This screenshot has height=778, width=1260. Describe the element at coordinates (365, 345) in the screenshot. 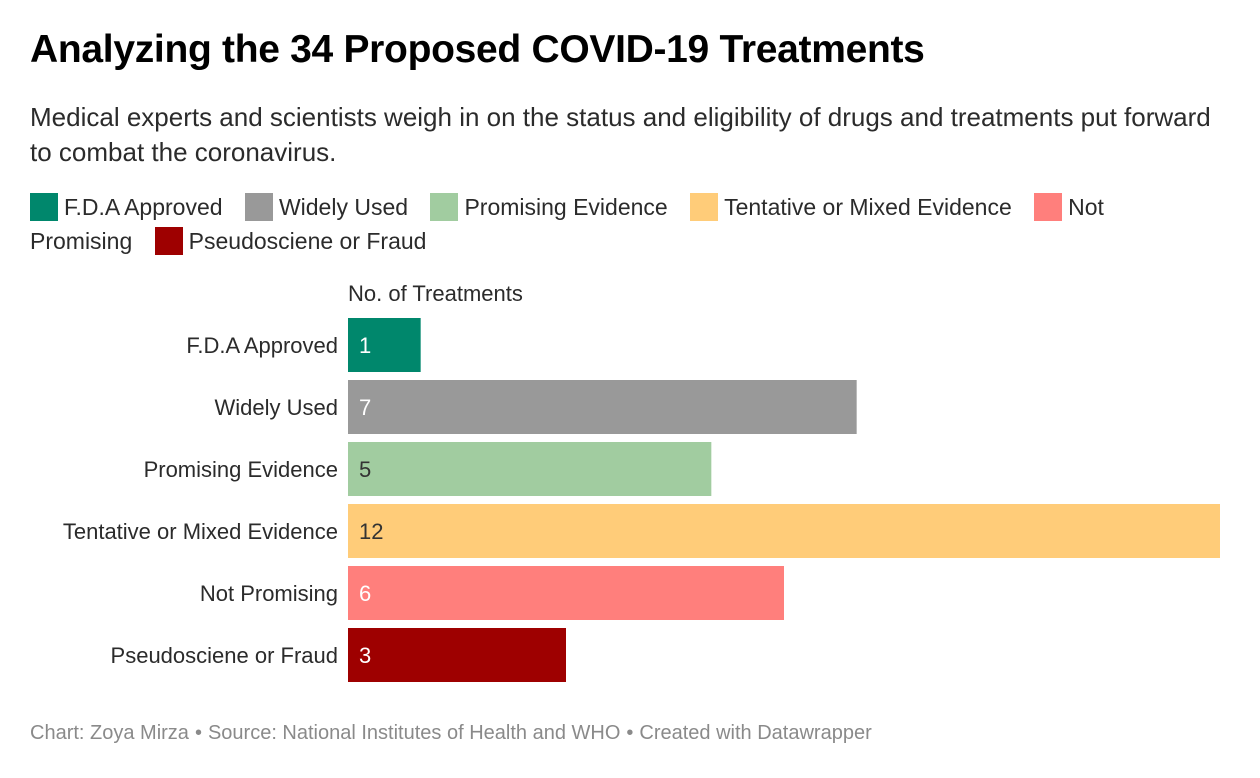

I see `value-label-f-d-a-approved: 1` at that location.